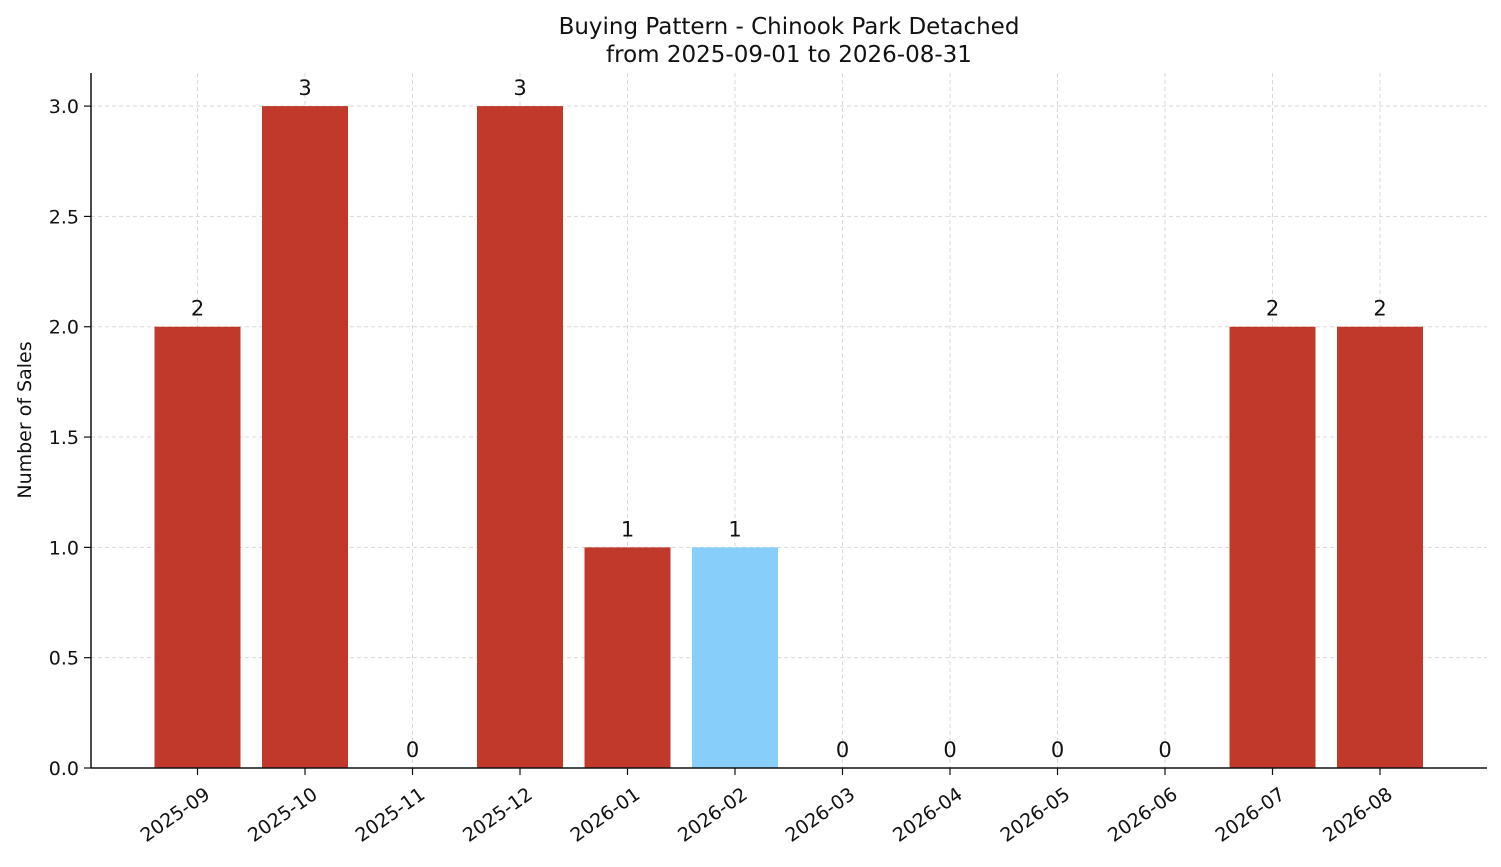 Image resolution: width=1501 pixels, height=867 pixels. What do you see at coordinates (498, 815) in the screenshot?
I see `x-tick-label-2025-12: 2025-12` at bounding box center [498, 815].